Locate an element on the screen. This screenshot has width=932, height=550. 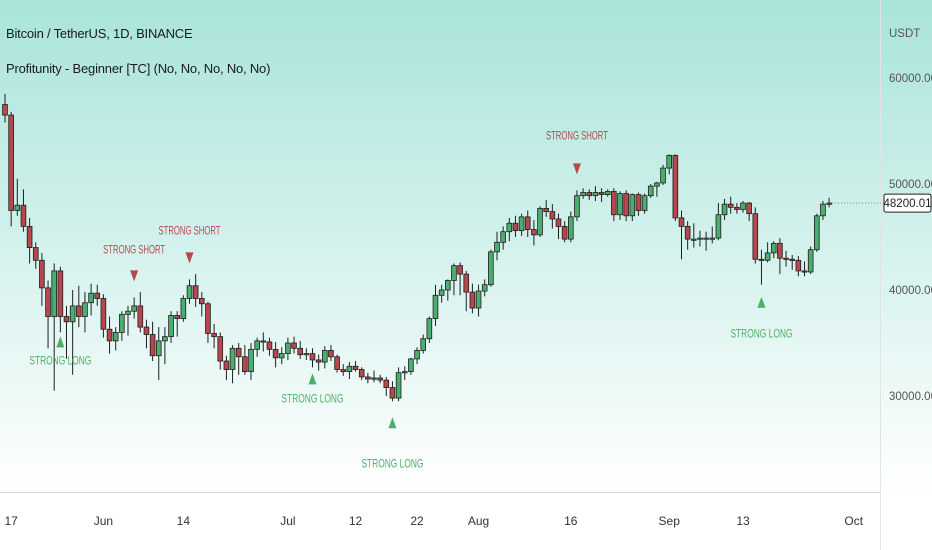
price-axis-tick: 50000.00 is located at coordinates (910, 185).